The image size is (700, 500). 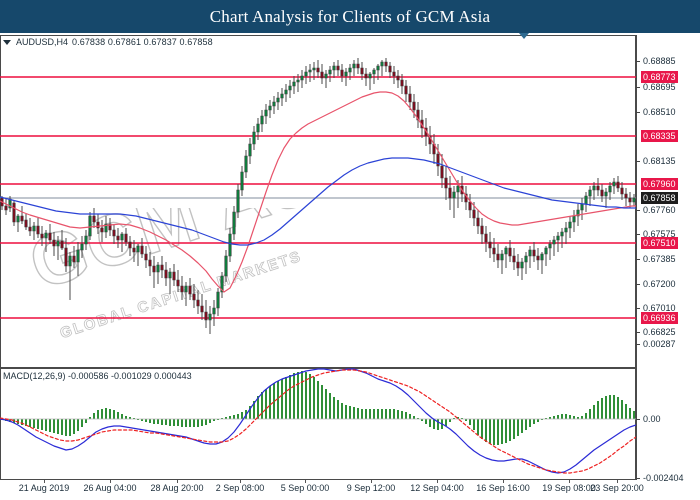 I want to click on time-axis-label: 2 Sep 08:00, so click(x=240, y=488).